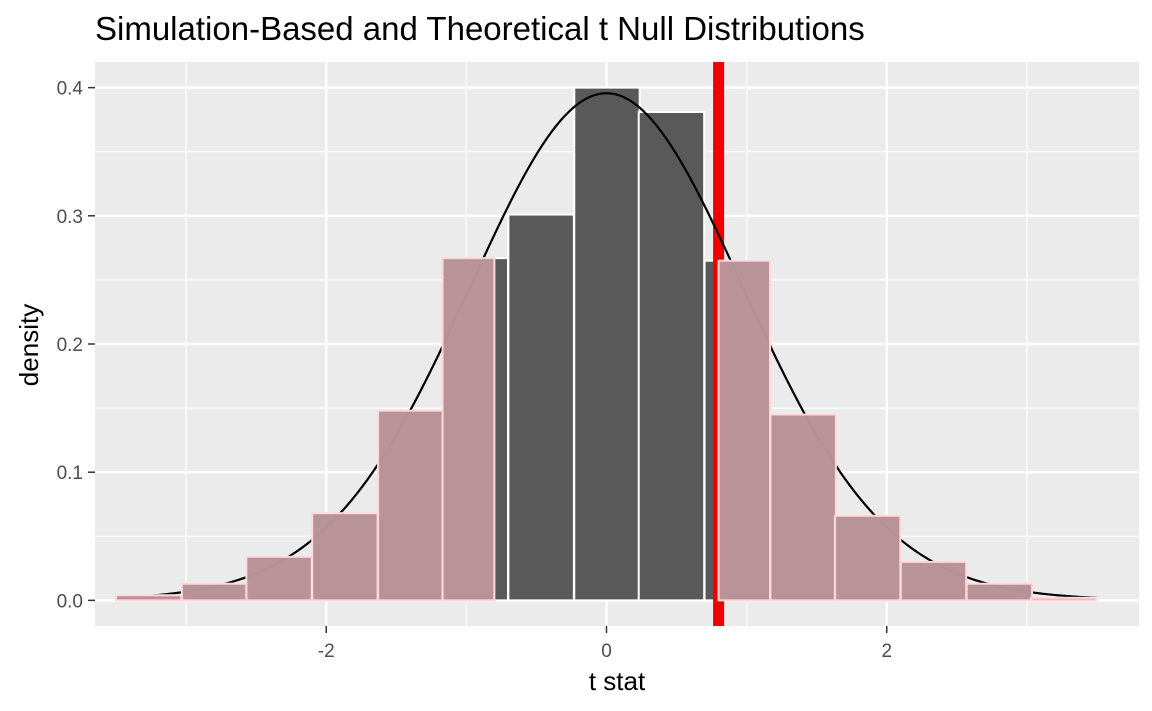 The width and height of the screenshot is (1152, 711). I want to click on x-axis-title: t stat, so click(617, 681).